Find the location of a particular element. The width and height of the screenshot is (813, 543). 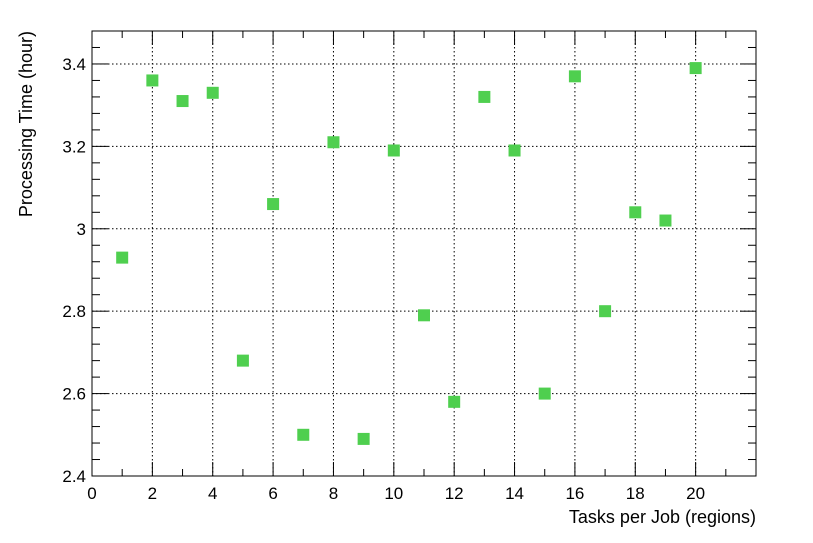

x-tick-label: 10 is located at coordinates (393, 493).